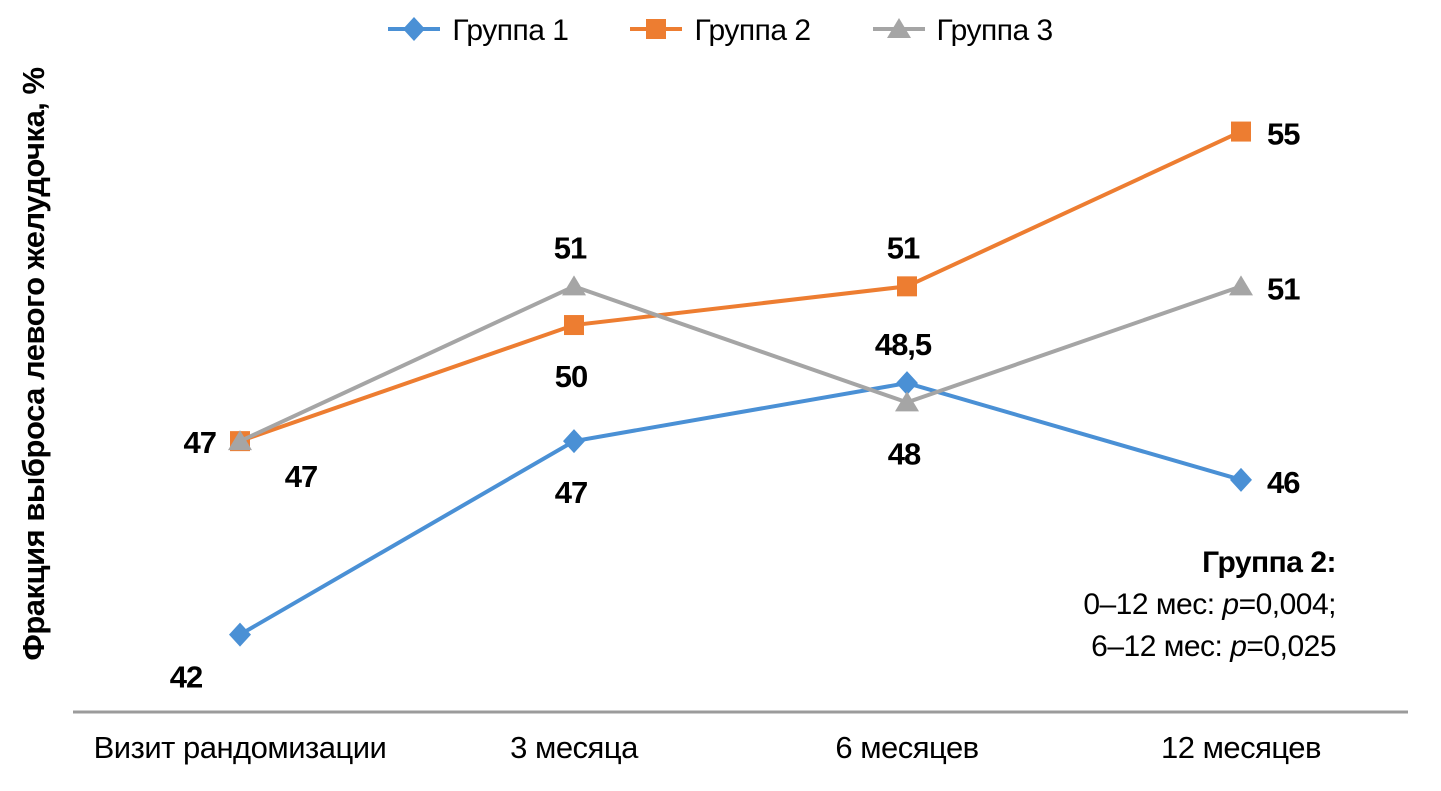 This screenshot has width=1441, height=791. I want to click on square-icon, so click(656, 28).